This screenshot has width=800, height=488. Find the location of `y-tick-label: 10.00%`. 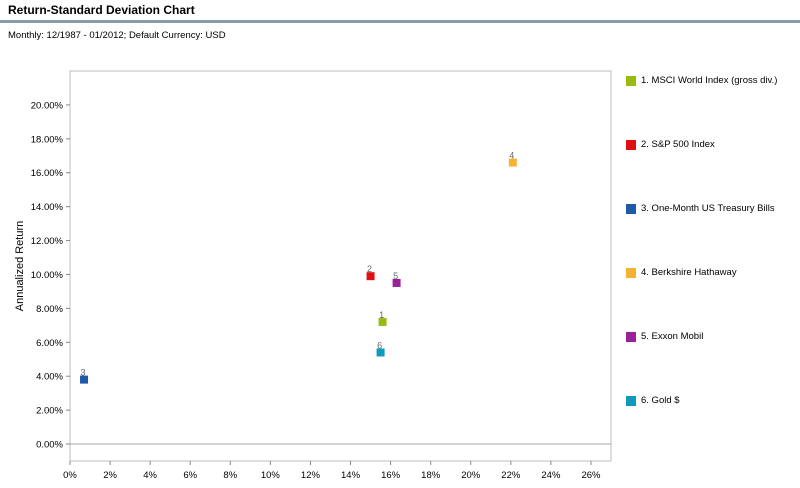

y-tick-label: 10.00% is located at coordinates (47, 275).